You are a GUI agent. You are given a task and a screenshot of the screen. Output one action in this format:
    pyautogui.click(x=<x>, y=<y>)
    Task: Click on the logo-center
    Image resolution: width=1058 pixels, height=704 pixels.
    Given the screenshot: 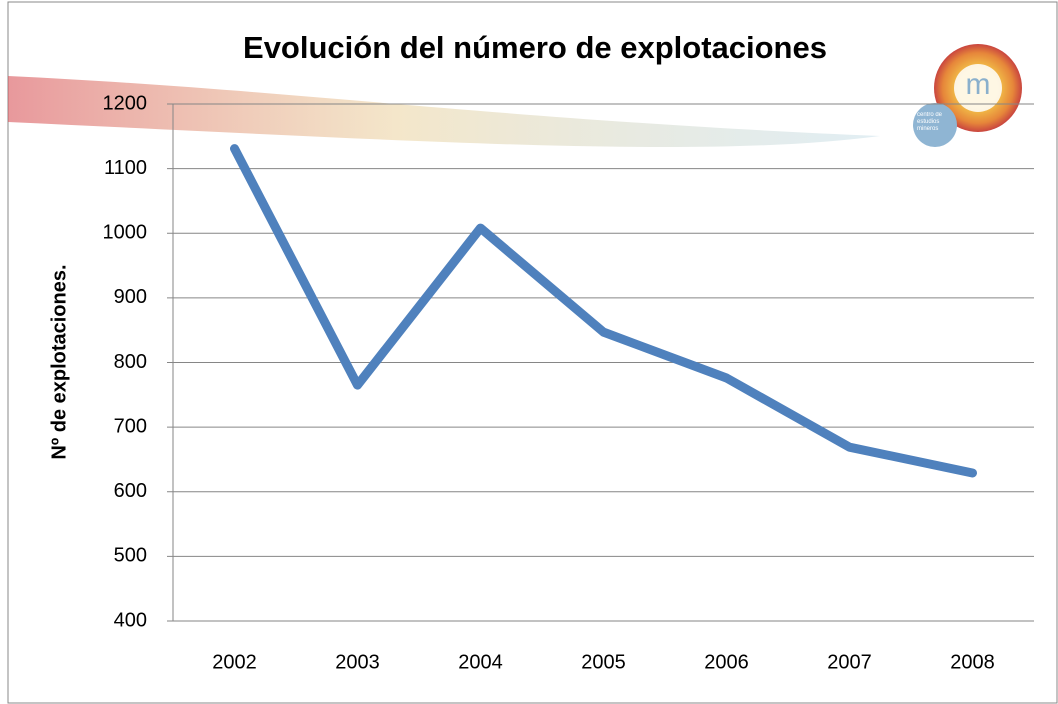 What is the action you would take?
    pyautogui.click(x=978, y=88)
    